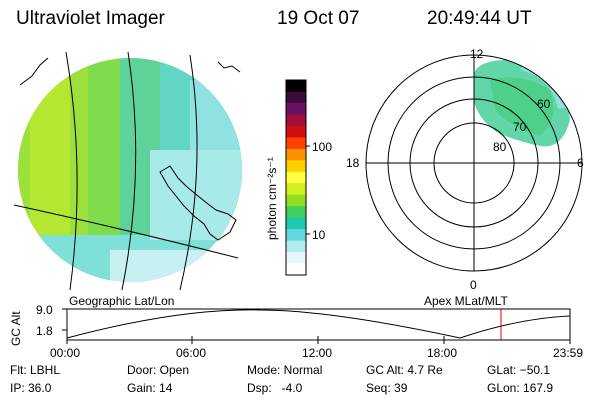 The image size is (600, 400). Describe the element at coordinates (477, 54) in the screenshot. I see `mlt-label-12: 12` at that location.